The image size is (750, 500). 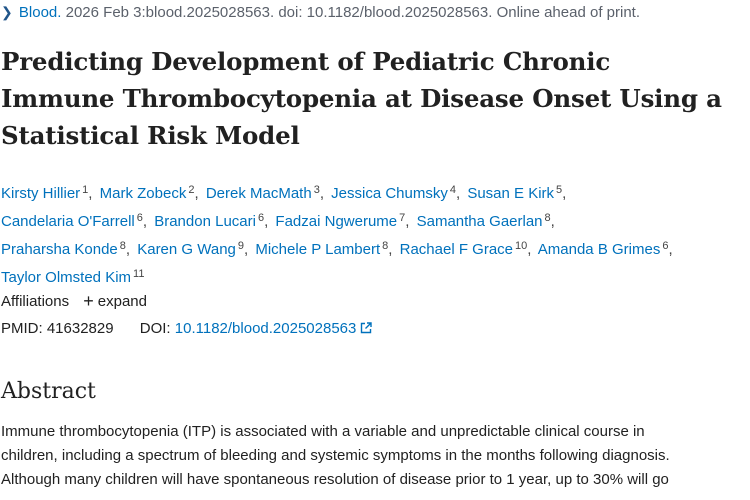 What do you see at coordinates (66, 277) in the screenshot?
I see `author-link: Taylor Olmsted Kim` at bounding box center [66, 277].